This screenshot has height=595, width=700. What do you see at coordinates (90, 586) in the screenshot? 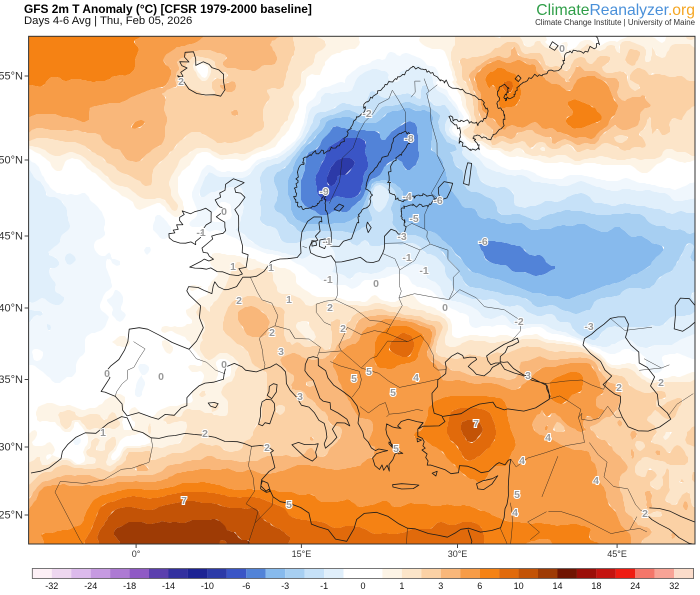
I see `svg-text: -24` at bounding box center [90, 586].